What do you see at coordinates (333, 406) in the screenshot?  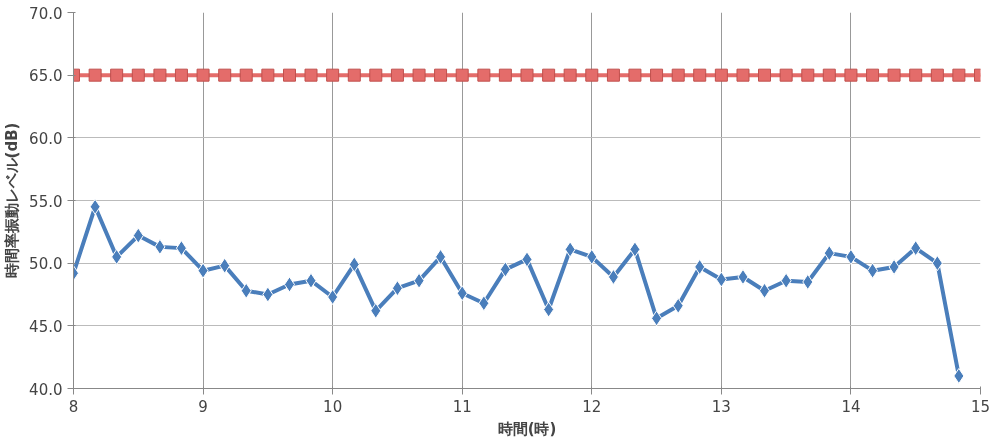 I see `x-tick-label: 10` at bounding box center [333, 406].